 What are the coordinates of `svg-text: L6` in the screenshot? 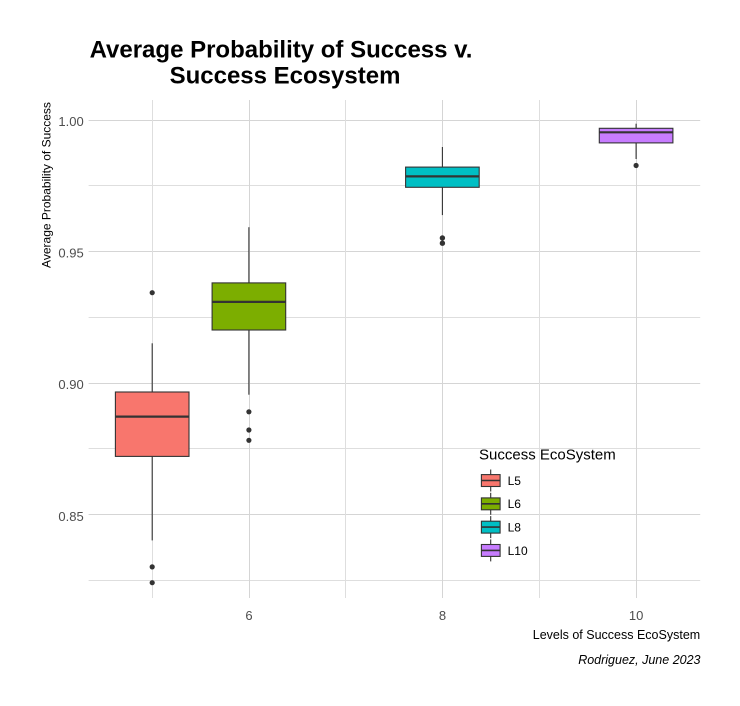 It's located at (515, 504).